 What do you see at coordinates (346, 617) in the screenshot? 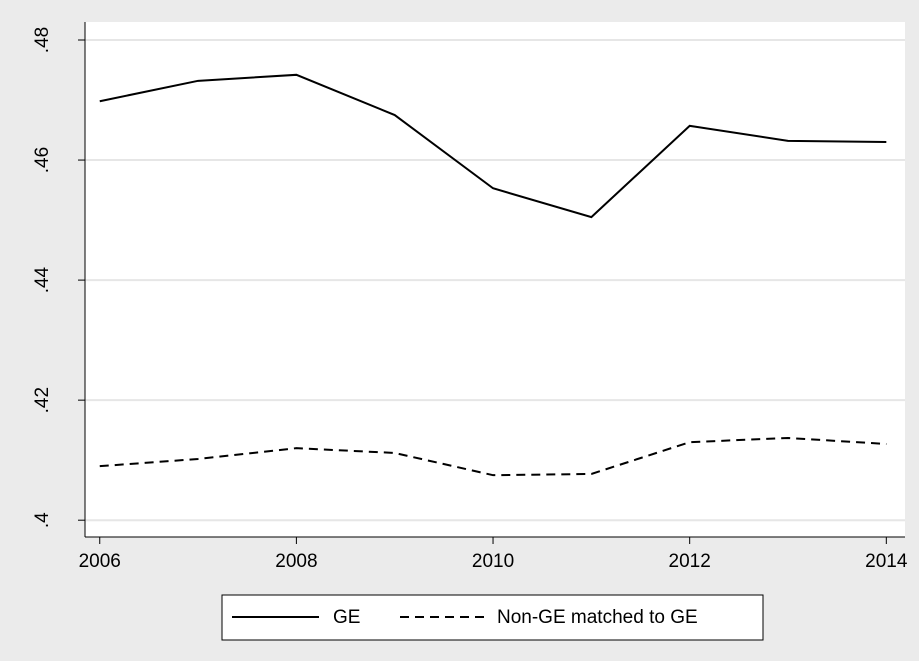
I see `legend-label: GE` at bounding box center [346, 617].